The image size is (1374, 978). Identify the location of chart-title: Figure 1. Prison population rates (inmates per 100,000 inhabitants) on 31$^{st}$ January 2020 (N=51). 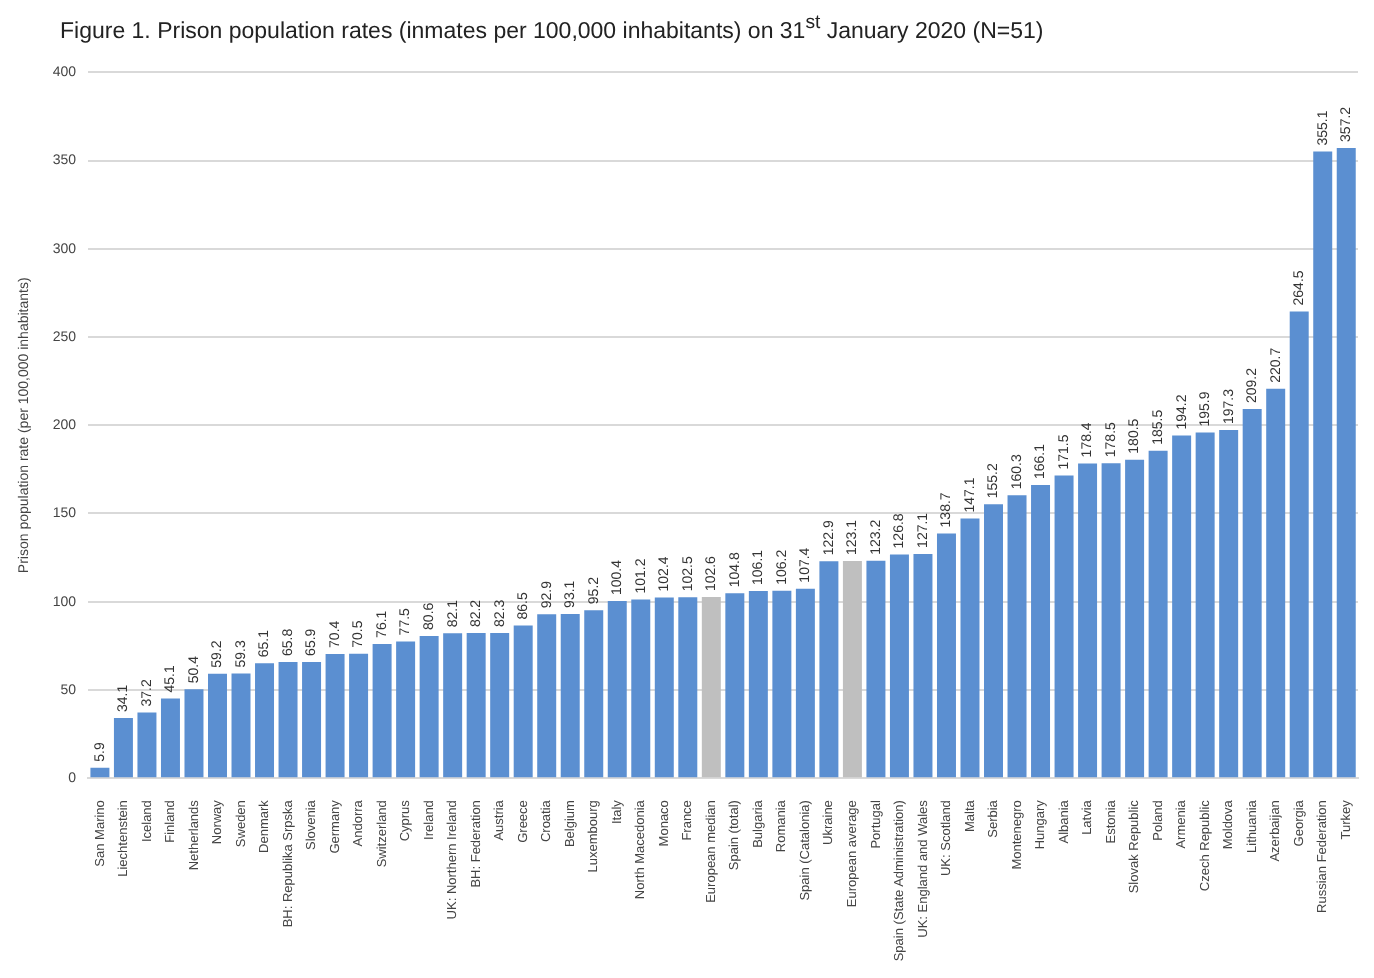
(552, 28).